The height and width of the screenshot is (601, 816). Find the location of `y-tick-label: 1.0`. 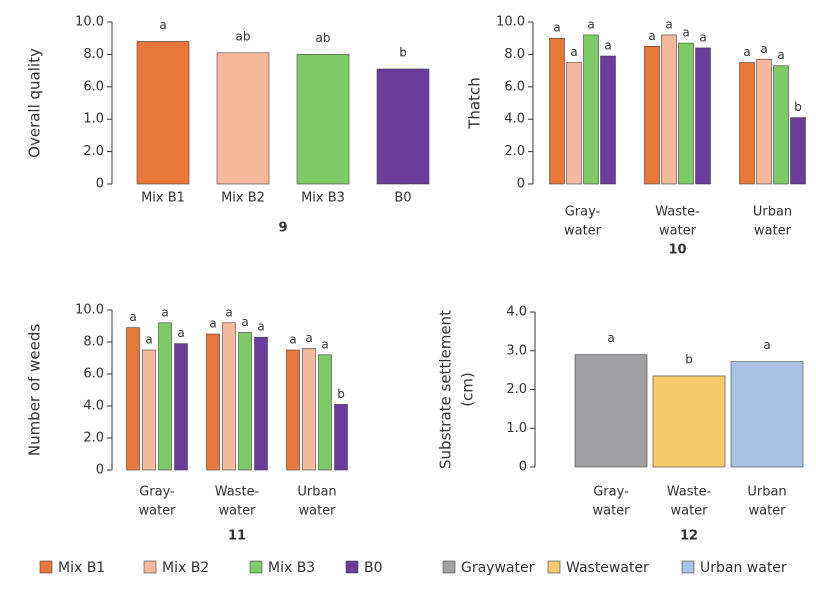

y-tick-label: 1.0 is located at coordinates (516, 428).